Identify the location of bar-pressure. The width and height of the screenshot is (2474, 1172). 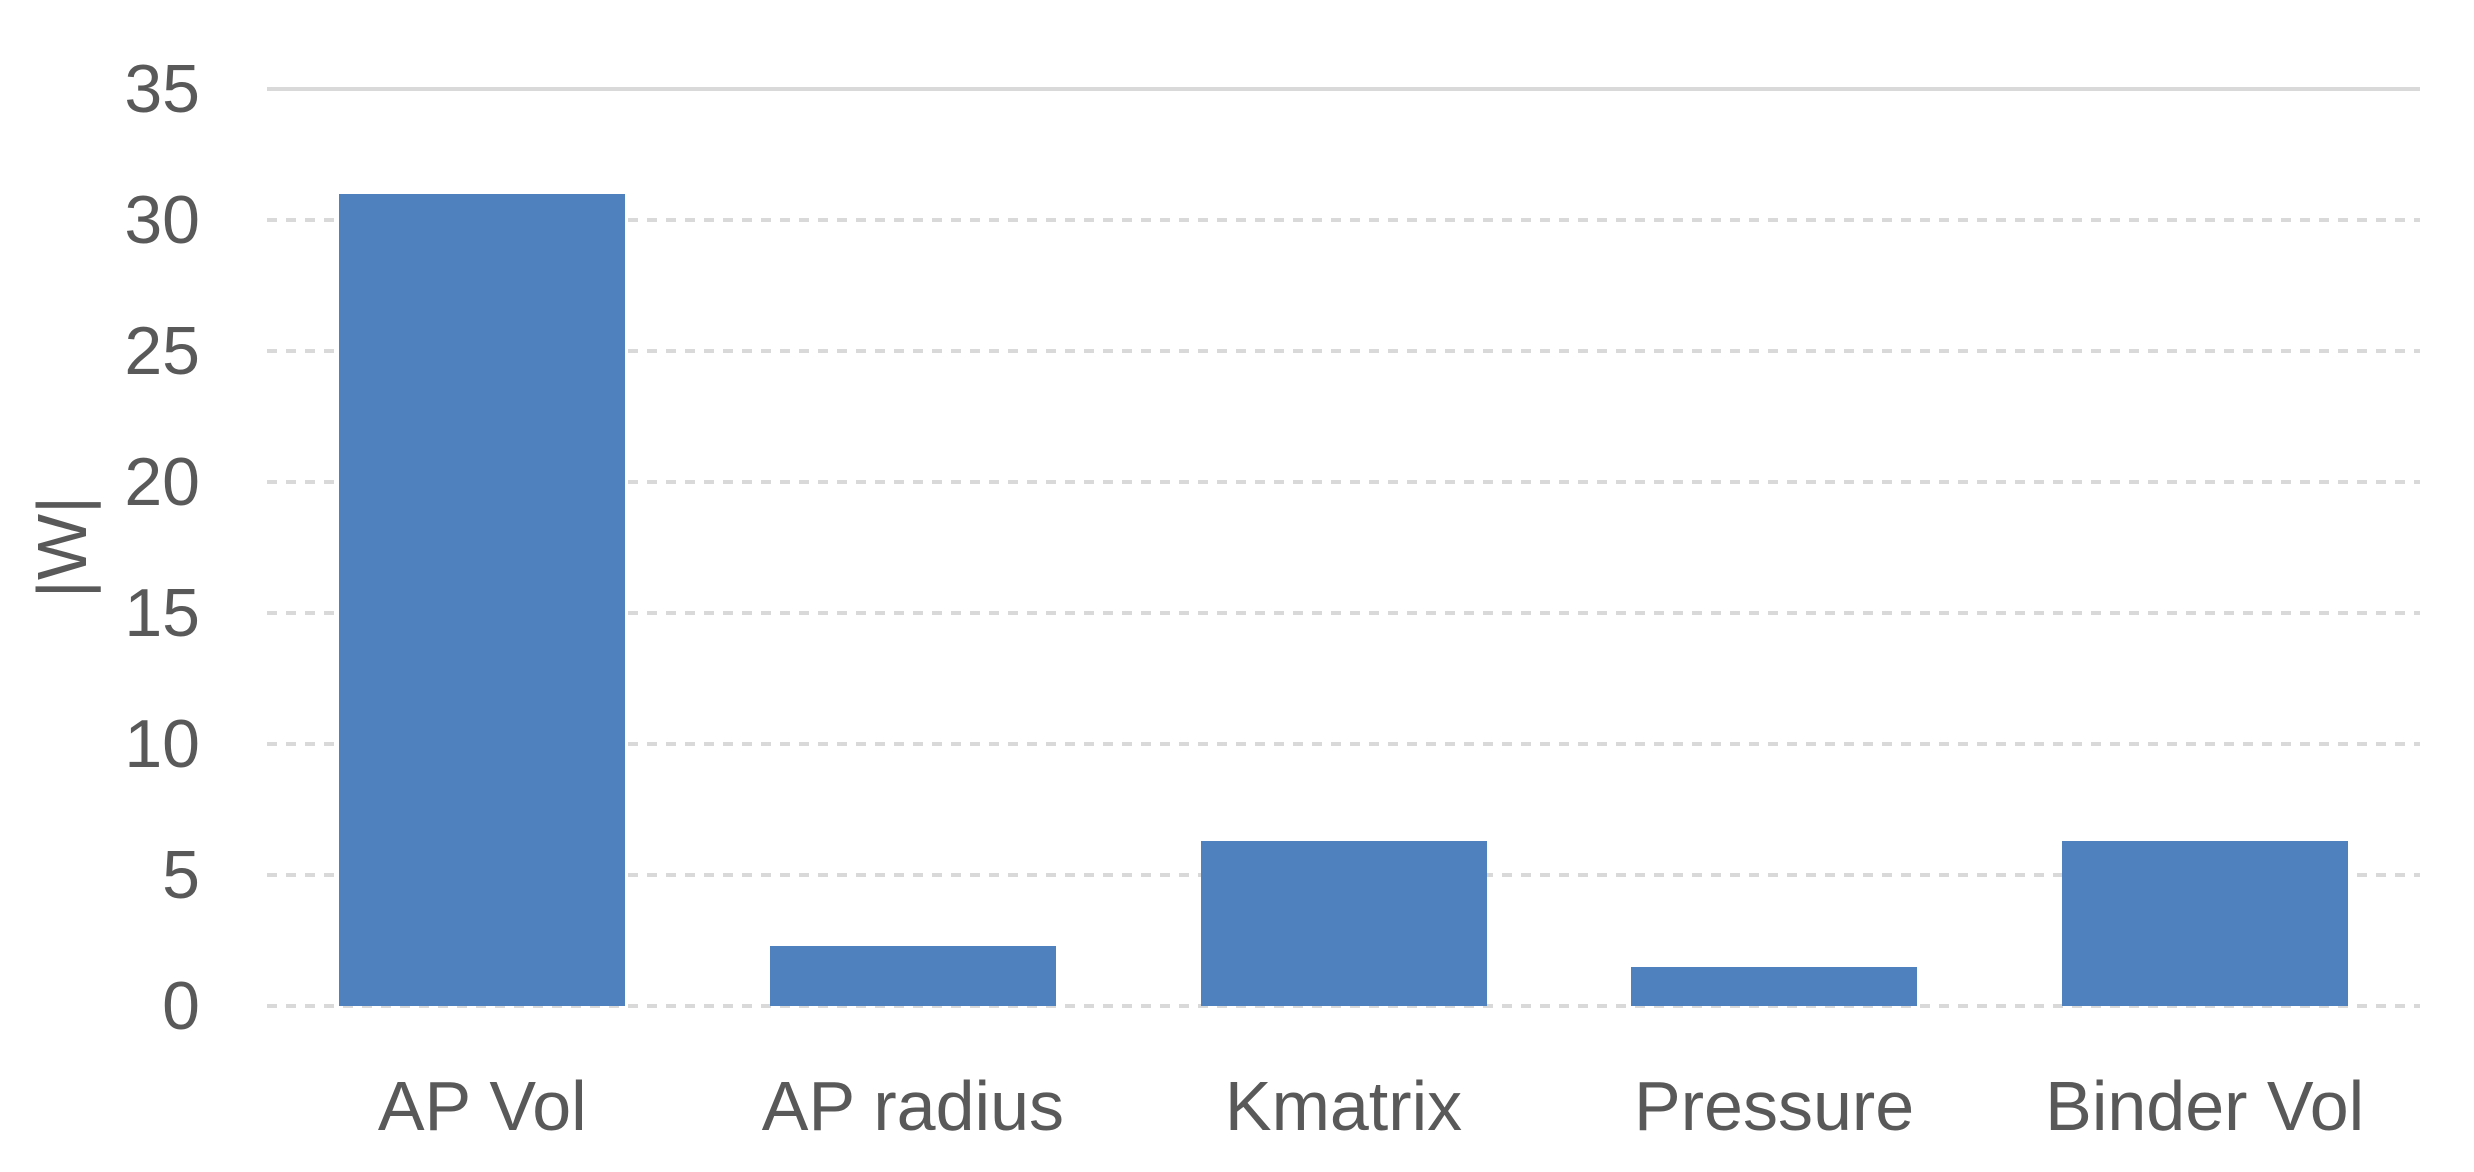
(1774, 986).